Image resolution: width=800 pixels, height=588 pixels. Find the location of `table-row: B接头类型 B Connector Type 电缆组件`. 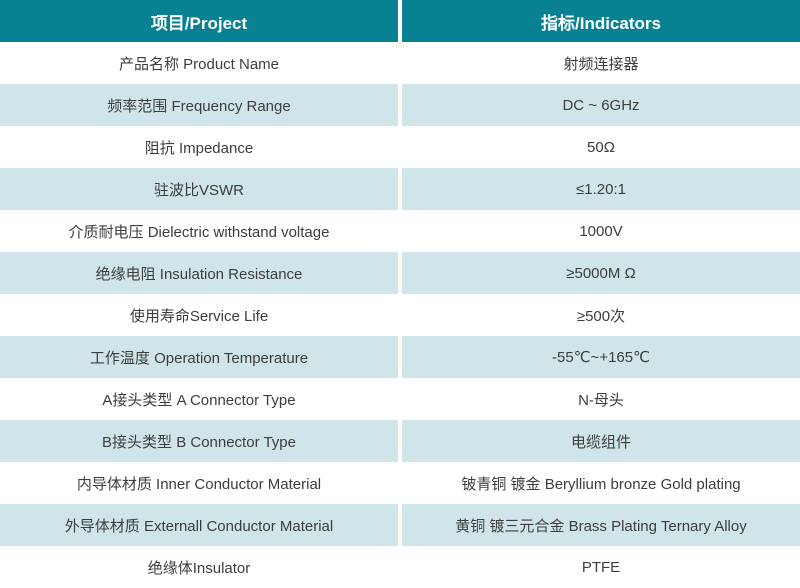

table-row: B接头类型 B Connector Type 电缆组件 is located at coordinates (400, 441).